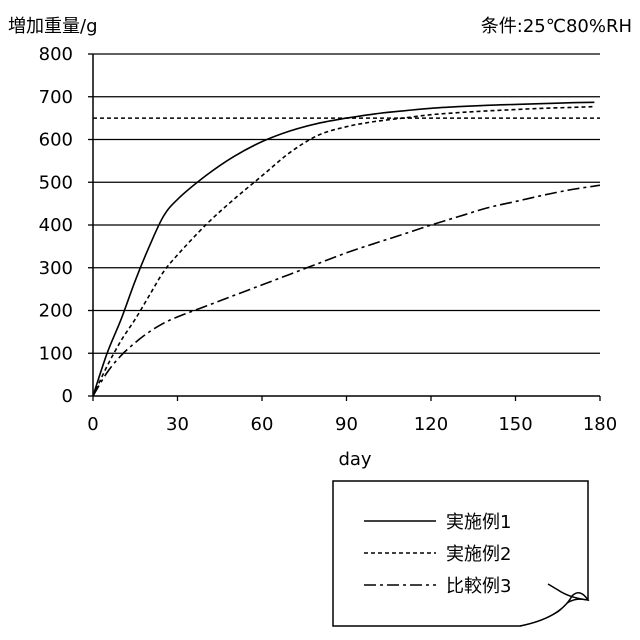  What do you see at coordinates (354, 459) in the screenshot?
I see `x-axis-label: day` at bounding box center [354, 459].